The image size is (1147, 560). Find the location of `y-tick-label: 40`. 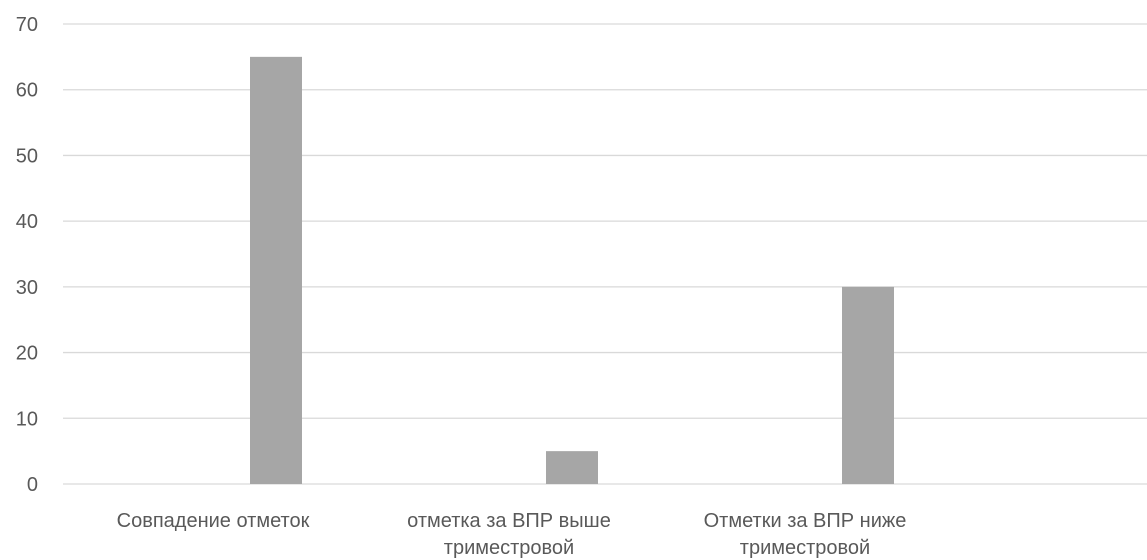

y-tick-label: 40 is located at coordinates (27, 222).